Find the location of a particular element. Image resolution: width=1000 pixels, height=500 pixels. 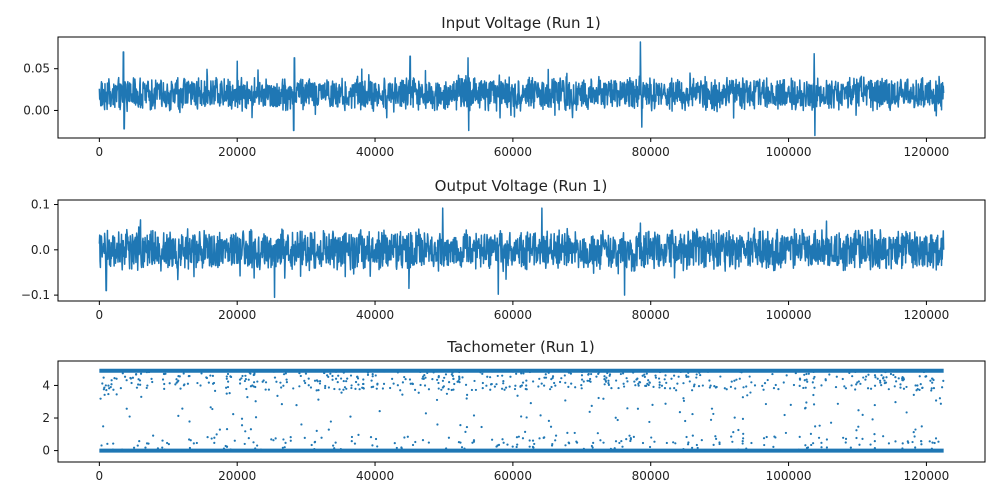

input-voltage-y-tick-label: 0.00 is located at coordinates (36, 110).